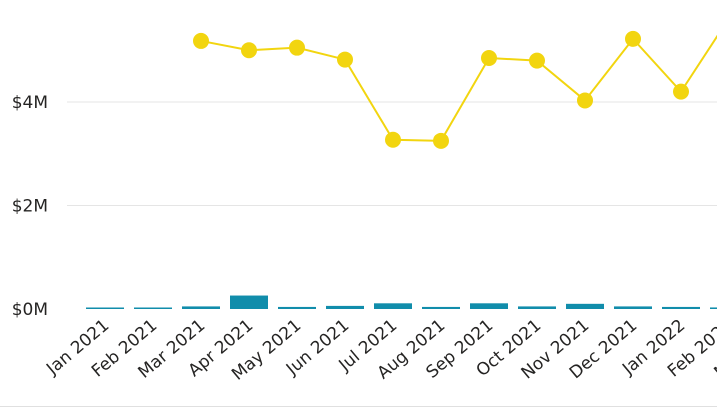  I want to click on y-tick-label: $2M, so click(30, 207).